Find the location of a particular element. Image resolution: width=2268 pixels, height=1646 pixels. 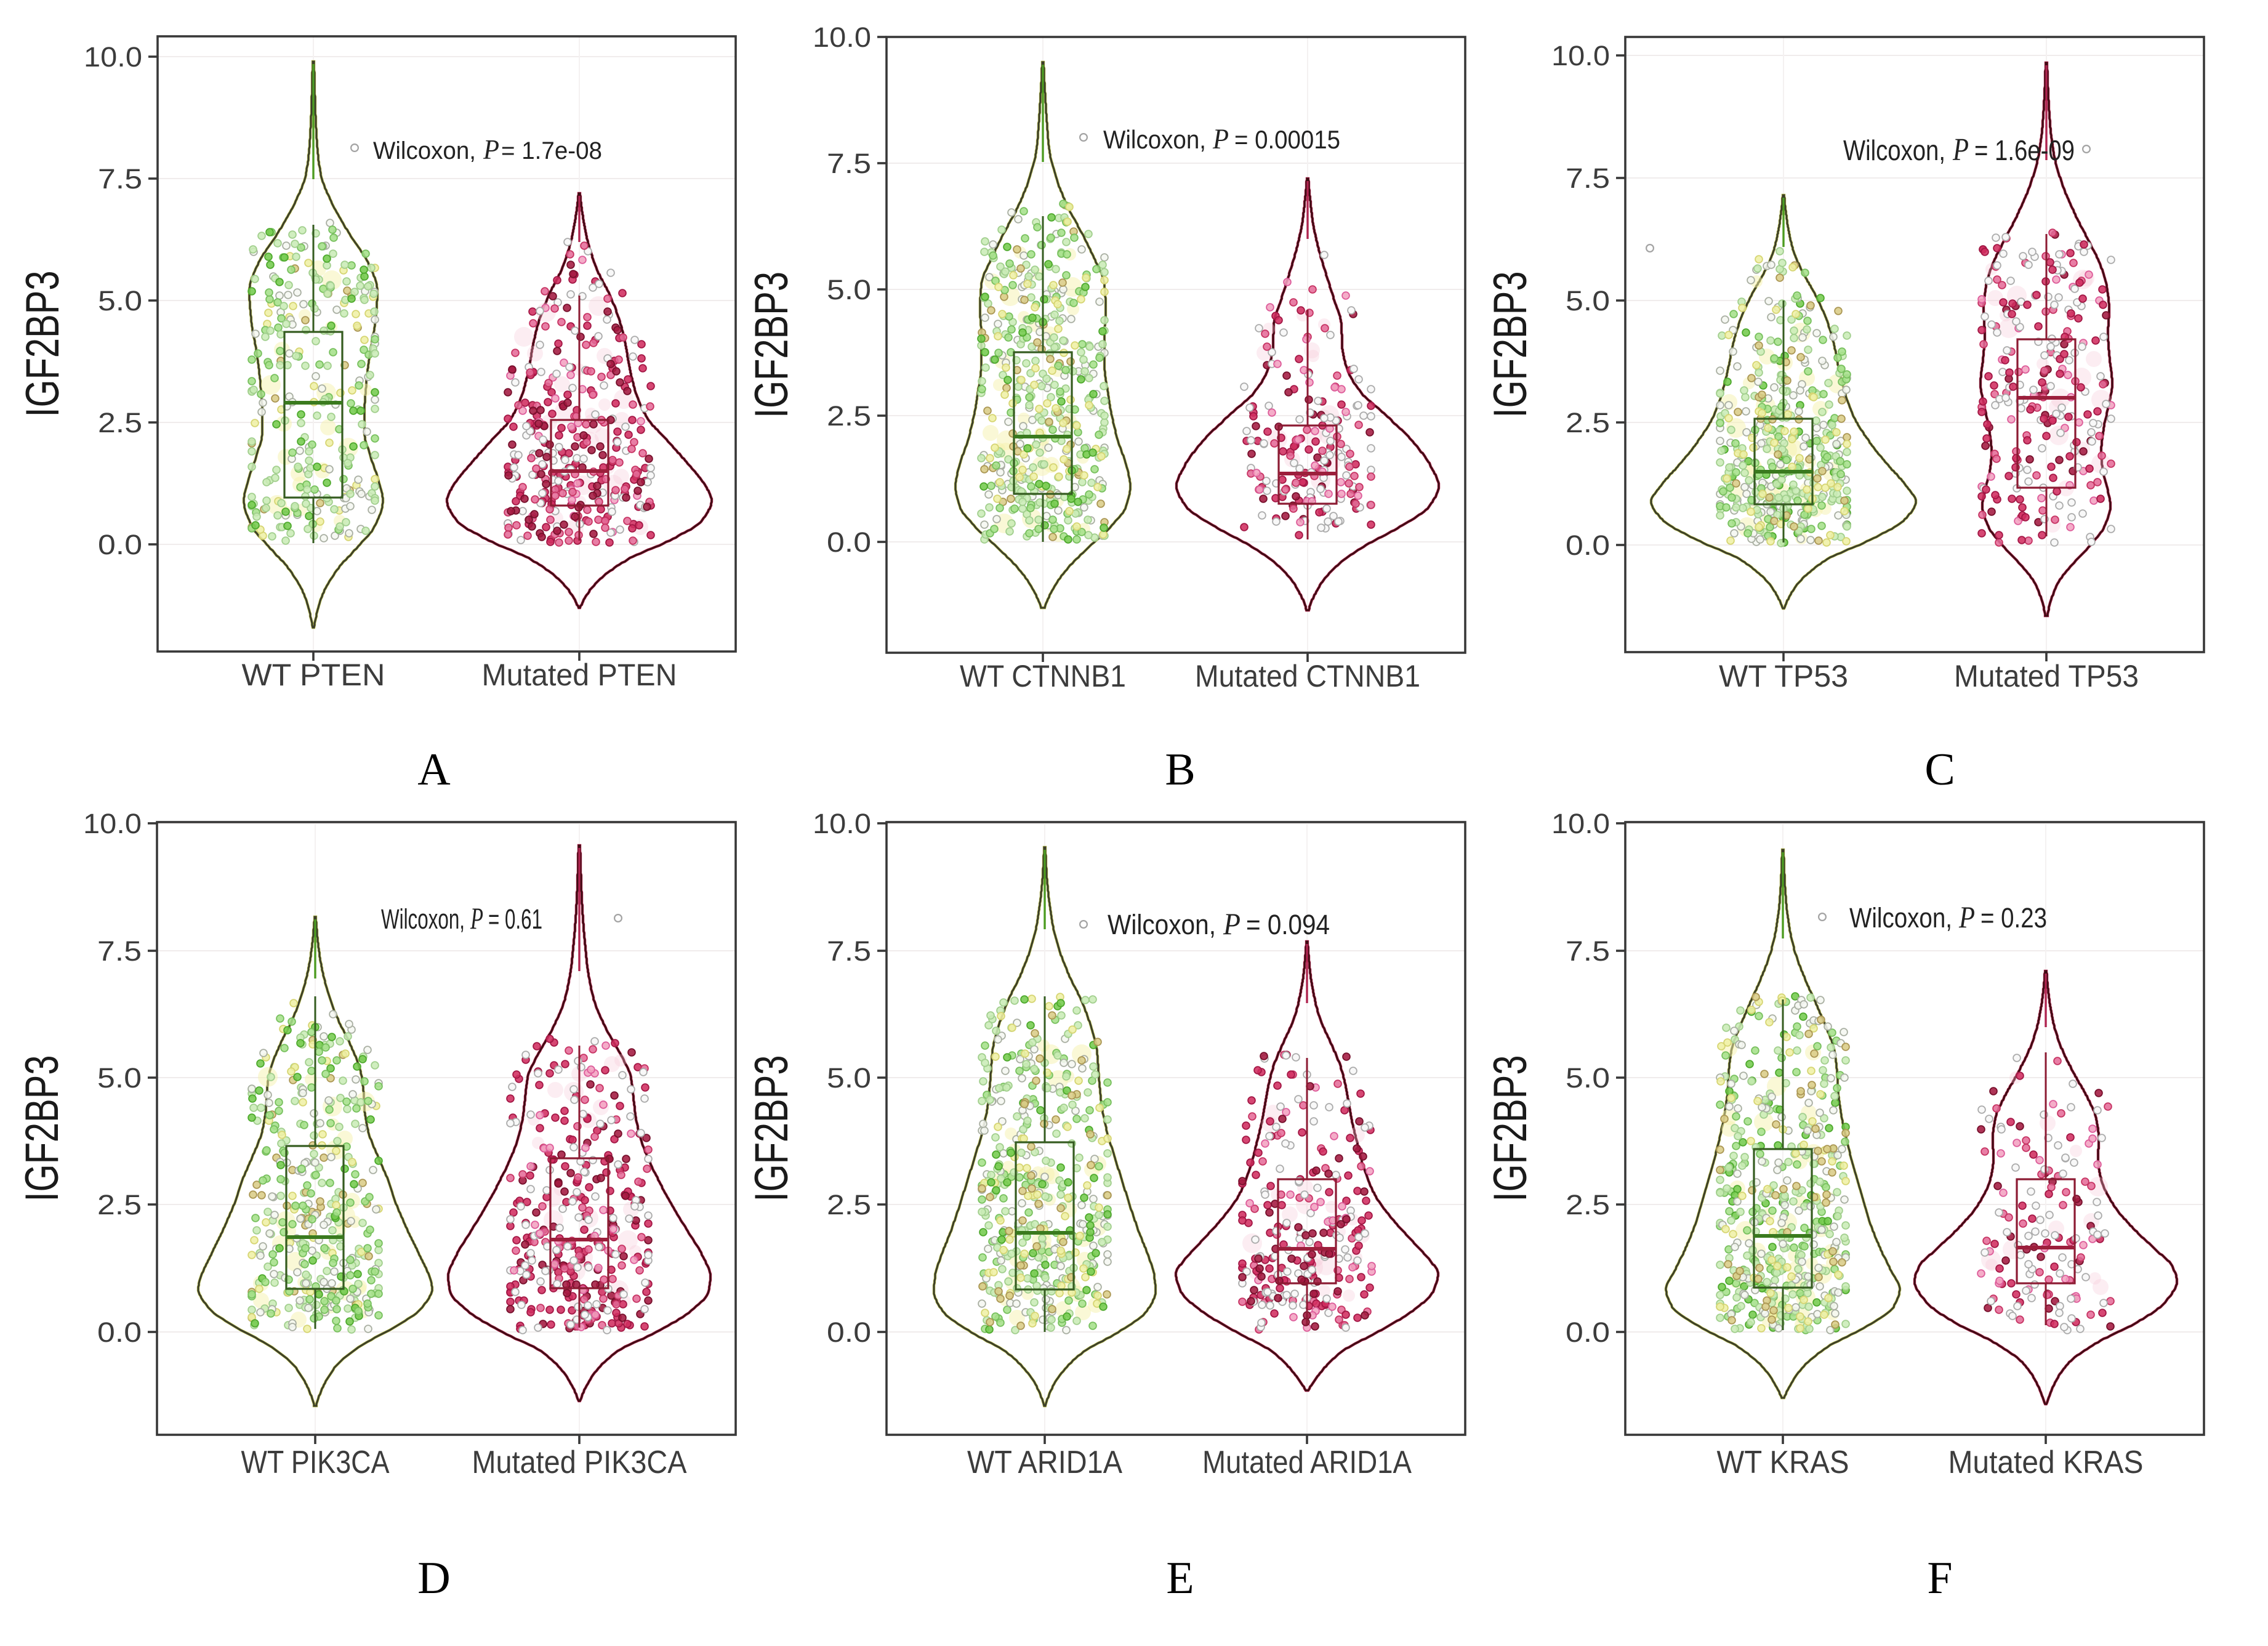

svg-text: D is located at coordinates (434, 1578).